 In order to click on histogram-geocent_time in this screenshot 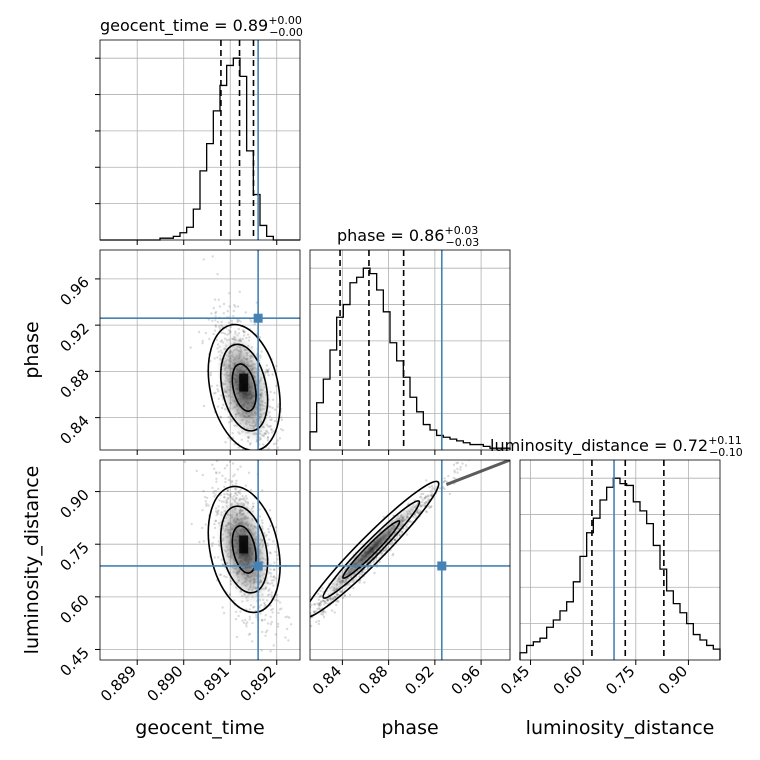, I will do `click(200, 149)`.